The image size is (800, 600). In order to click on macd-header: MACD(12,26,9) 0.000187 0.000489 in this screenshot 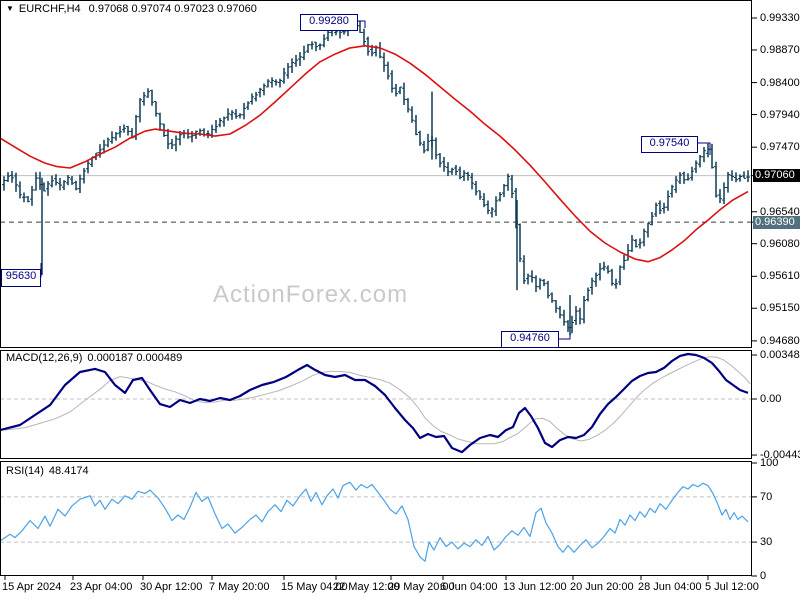, I will do `click(94, 358)`.